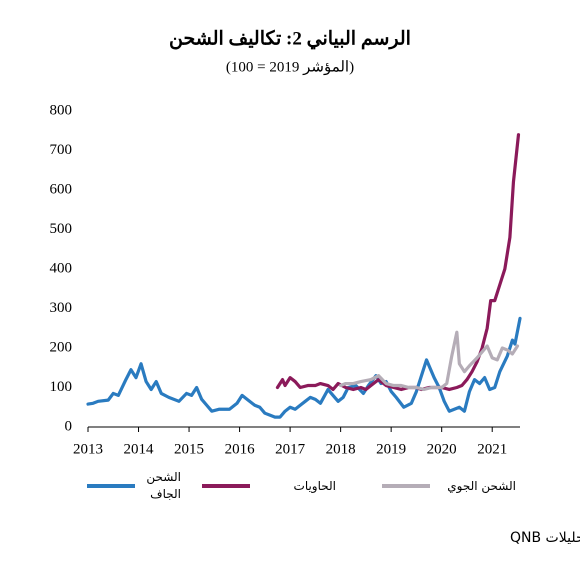 This screenshot has width=580, height=586. Describe the element at coordinates (61, 229) in the screenshot. I see `y-tick-label: 500` at that location.